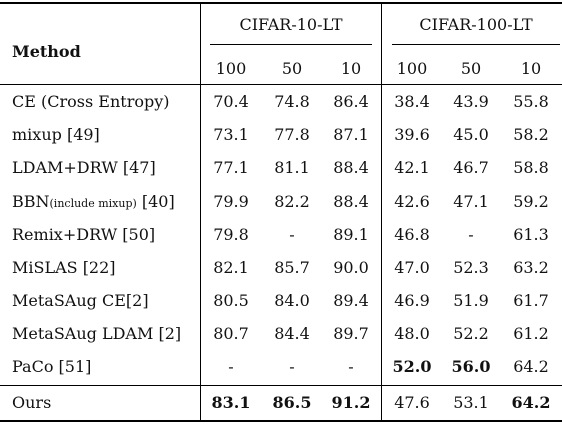 Image resolution: width=562 pixels, height=424 pixels. I want to click on result-cell: 83.1, so click(231, 402).